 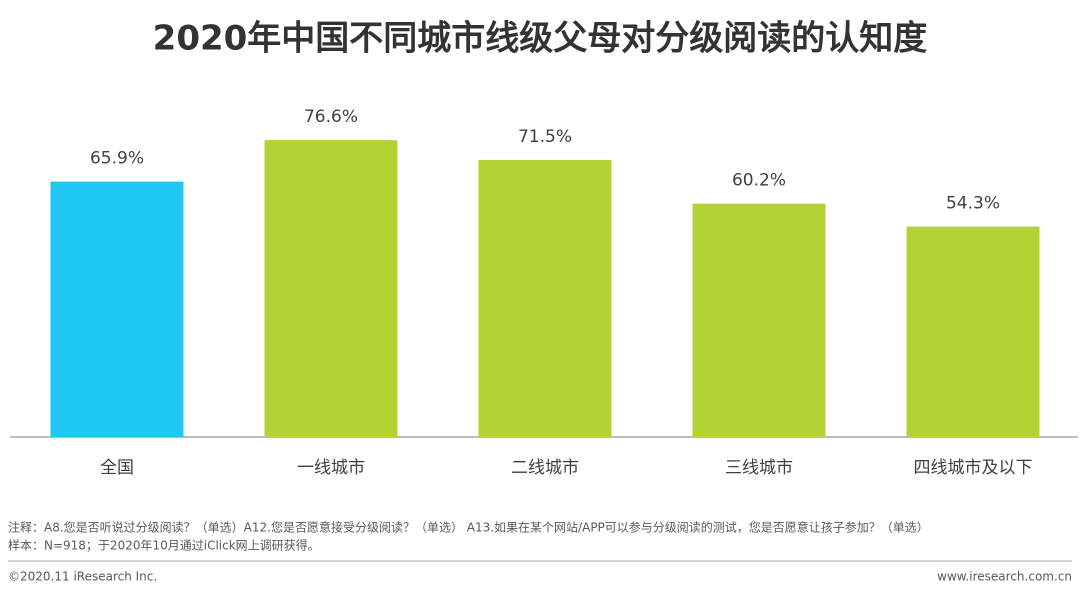 What do you see at coordinates (164, 545) in the screenshot?
I see `note: 样本：N=918；于2020年10月通过iClick网上调研获得。` at bounding box center [164, 545].